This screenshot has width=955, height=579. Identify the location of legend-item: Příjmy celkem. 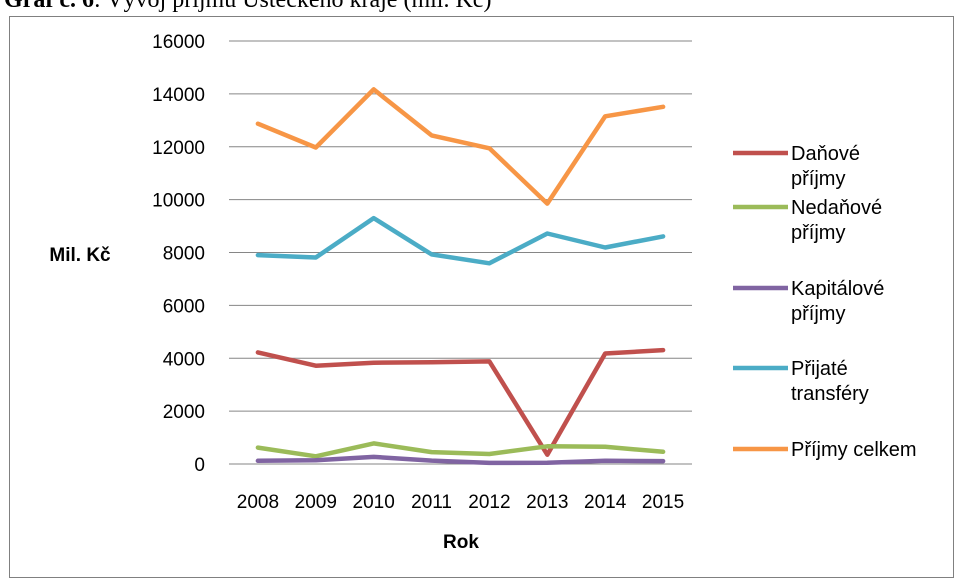
(825, 450).